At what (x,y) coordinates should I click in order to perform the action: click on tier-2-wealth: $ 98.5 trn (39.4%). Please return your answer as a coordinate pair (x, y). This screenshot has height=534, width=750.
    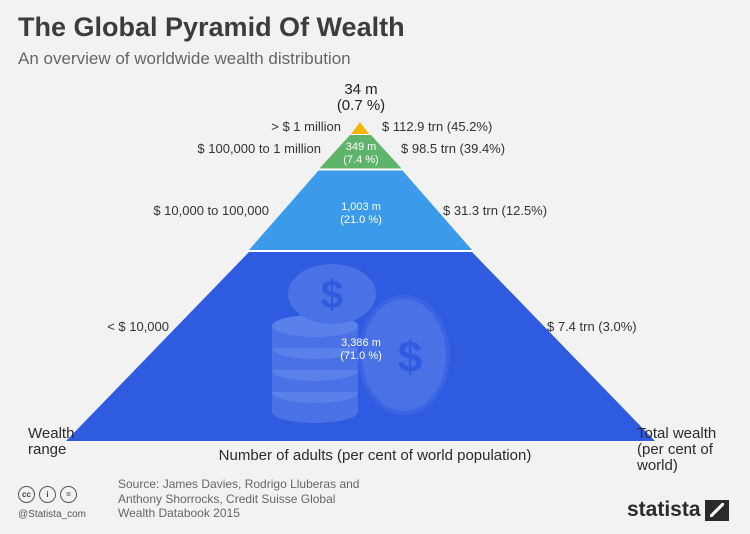
    Looking at the image, I should click on (453, 148).